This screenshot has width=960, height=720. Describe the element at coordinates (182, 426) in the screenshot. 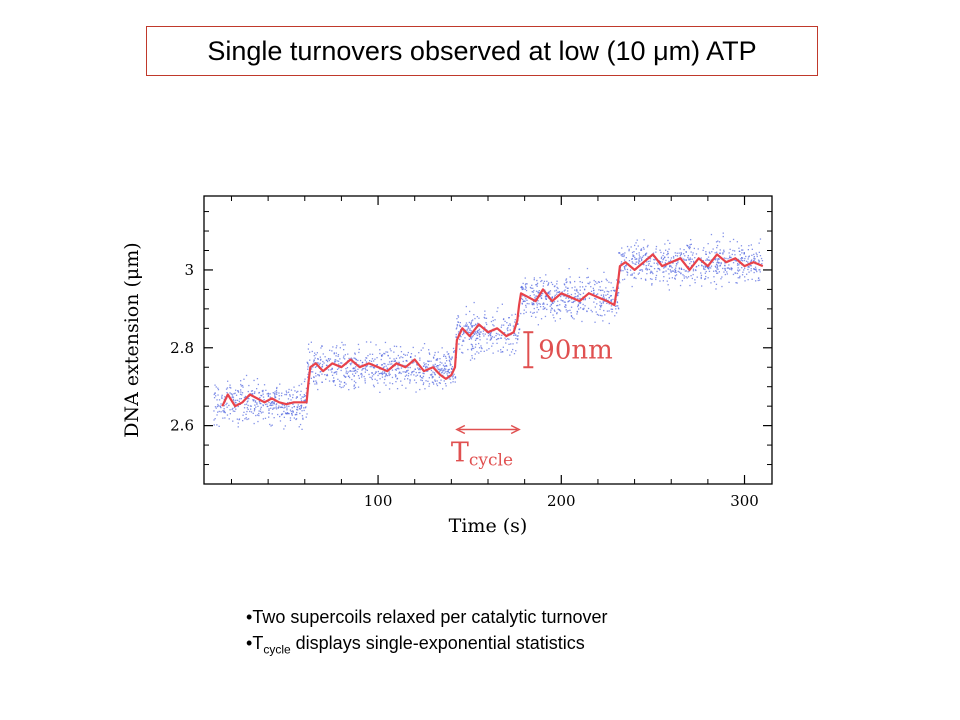

I see `y-tick-label: 2.6` at that location.